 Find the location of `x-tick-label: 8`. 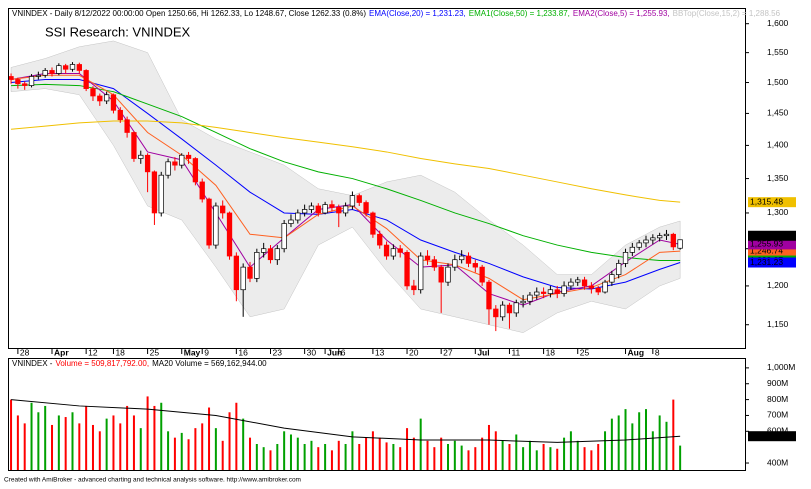

x-tick-label: 8 is located at coordinates (657, 352).